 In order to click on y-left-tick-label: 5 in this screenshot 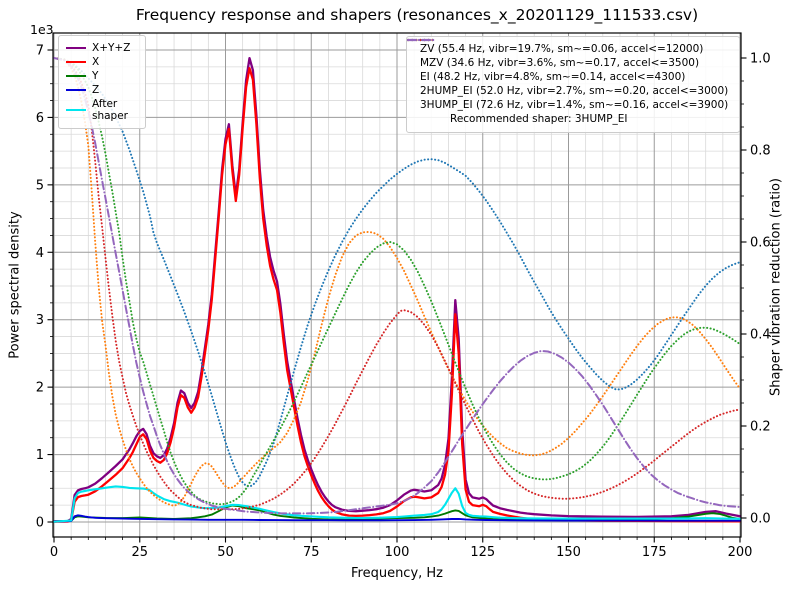, I will do `click(40, 185)`.